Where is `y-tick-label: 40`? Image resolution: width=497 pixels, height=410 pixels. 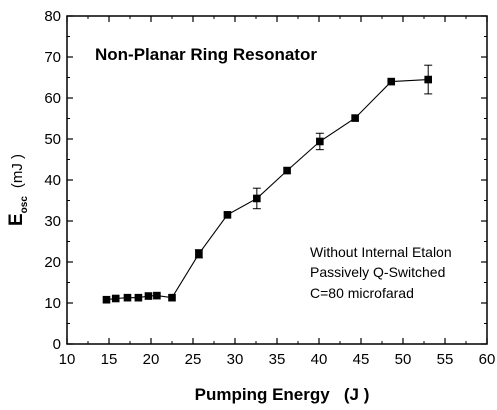
y-tick-label: 40 is located at coordinates (52, 180).